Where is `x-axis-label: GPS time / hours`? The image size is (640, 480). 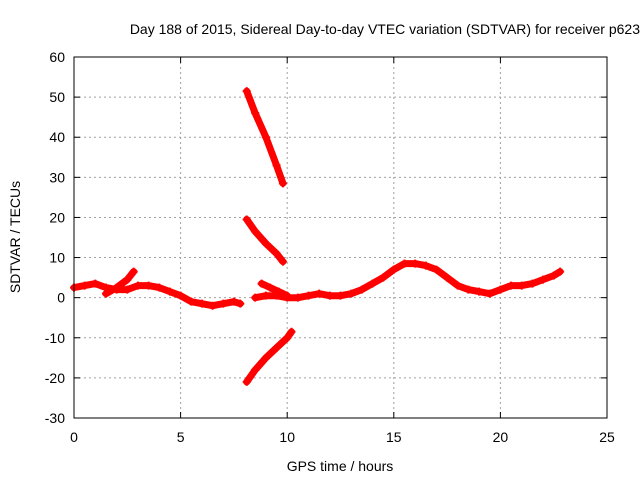 x-axis-label: GPS time / hours is located at coordinates (340, 466).